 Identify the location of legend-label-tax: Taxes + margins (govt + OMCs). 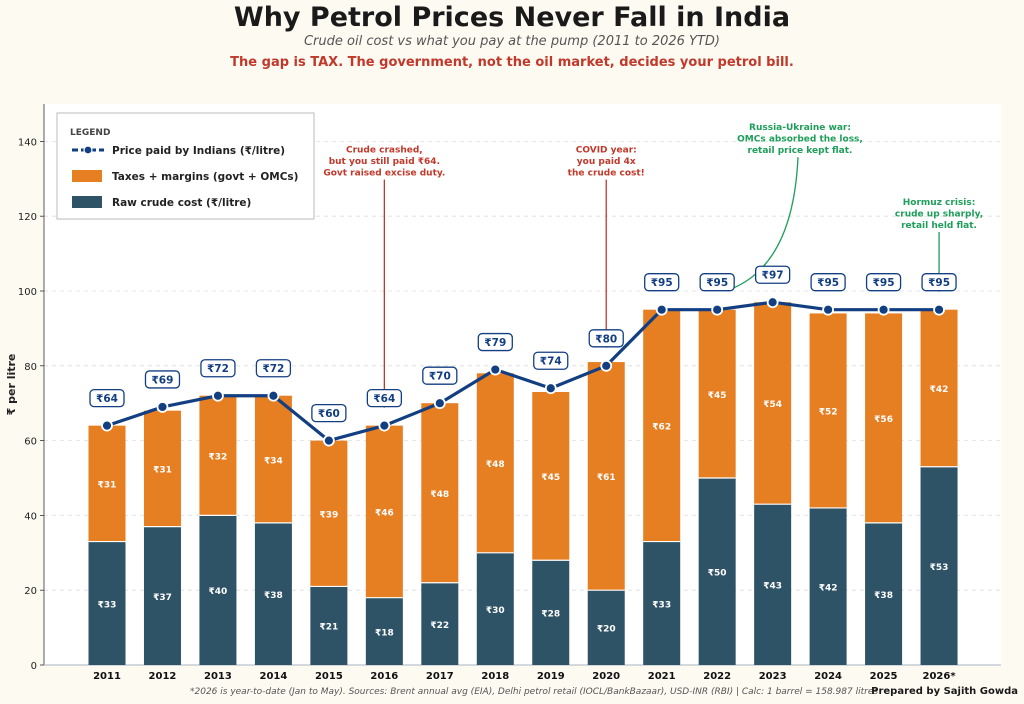
(205, 177).